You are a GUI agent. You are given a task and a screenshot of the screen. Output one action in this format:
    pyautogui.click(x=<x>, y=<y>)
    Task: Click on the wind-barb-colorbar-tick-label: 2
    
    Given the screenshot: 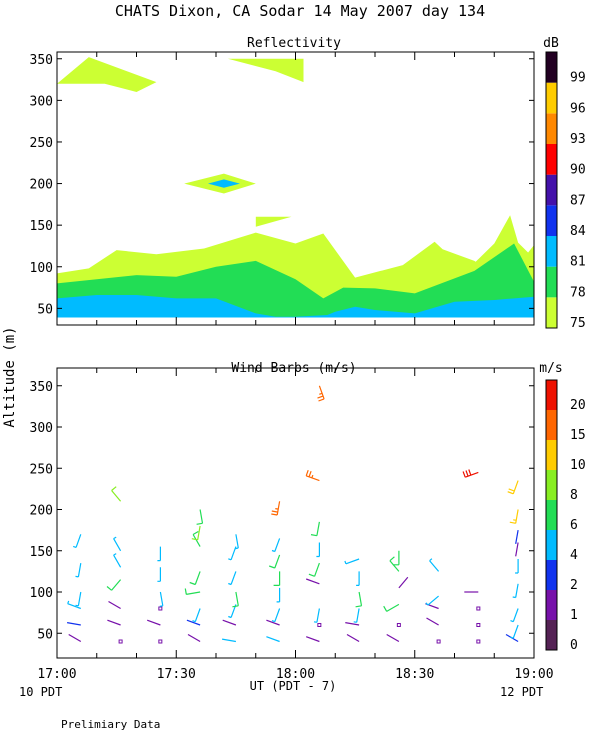 What is the action you would take?
    pyautogui.click(x=574, y=585)
    